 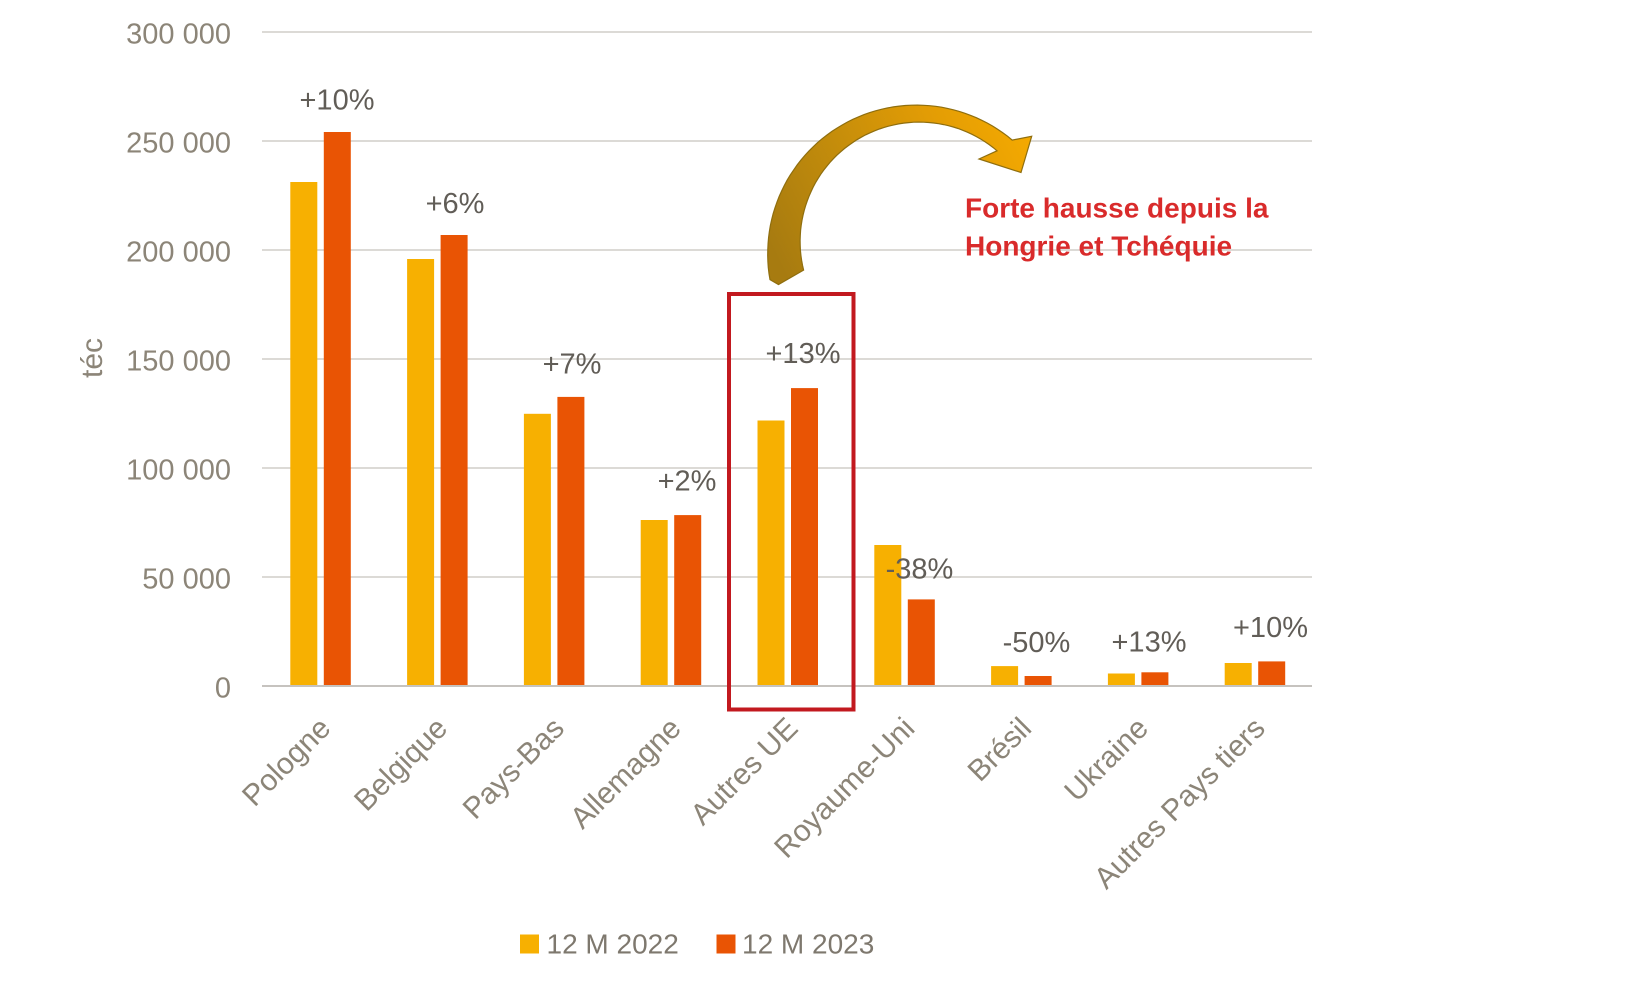 I want to click on svg-text: 50 000, so click(x=186, y=580).